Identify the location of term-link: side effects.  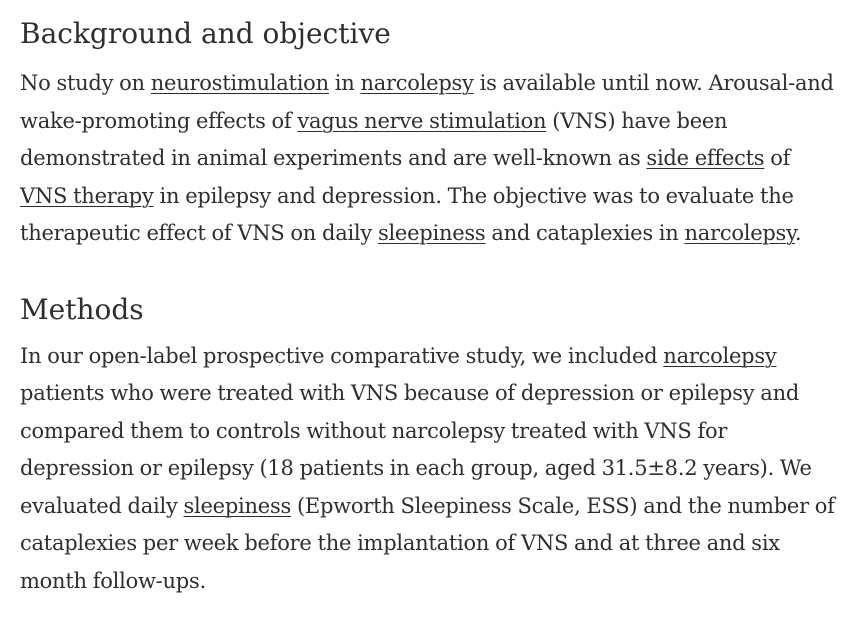
(705, 158).